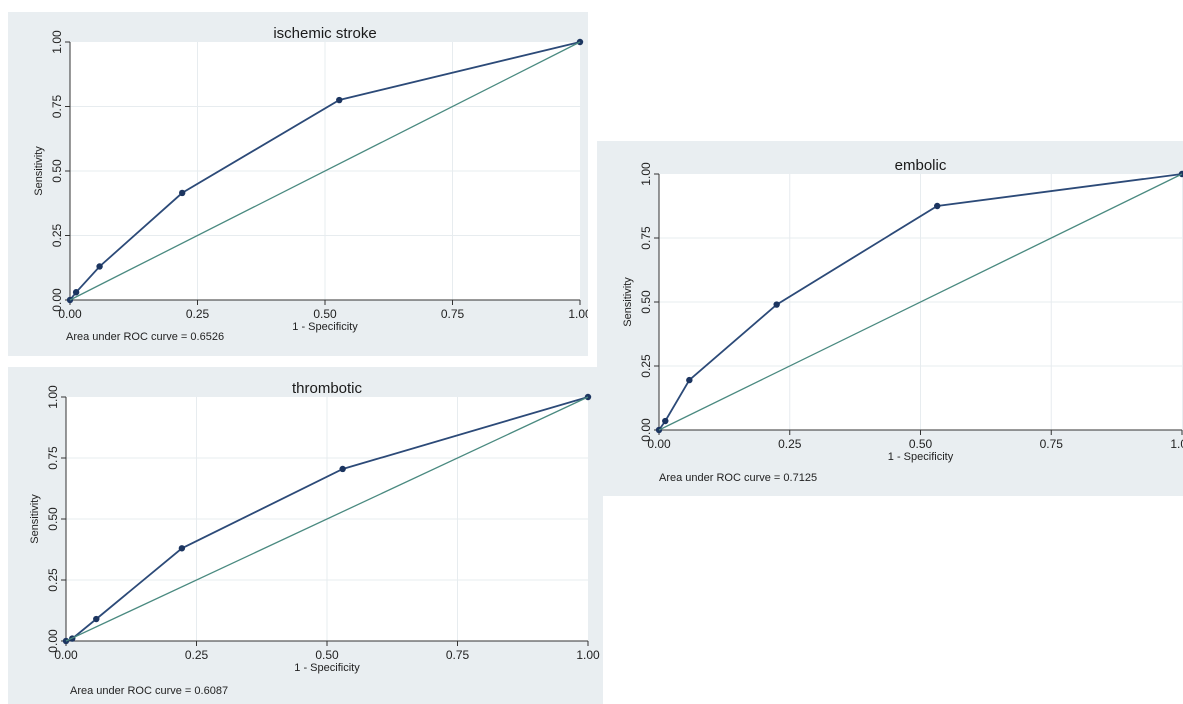  Describe the element at coordinates (921, 165) in the screenshot. I see `chart-title: embolic` at that location.